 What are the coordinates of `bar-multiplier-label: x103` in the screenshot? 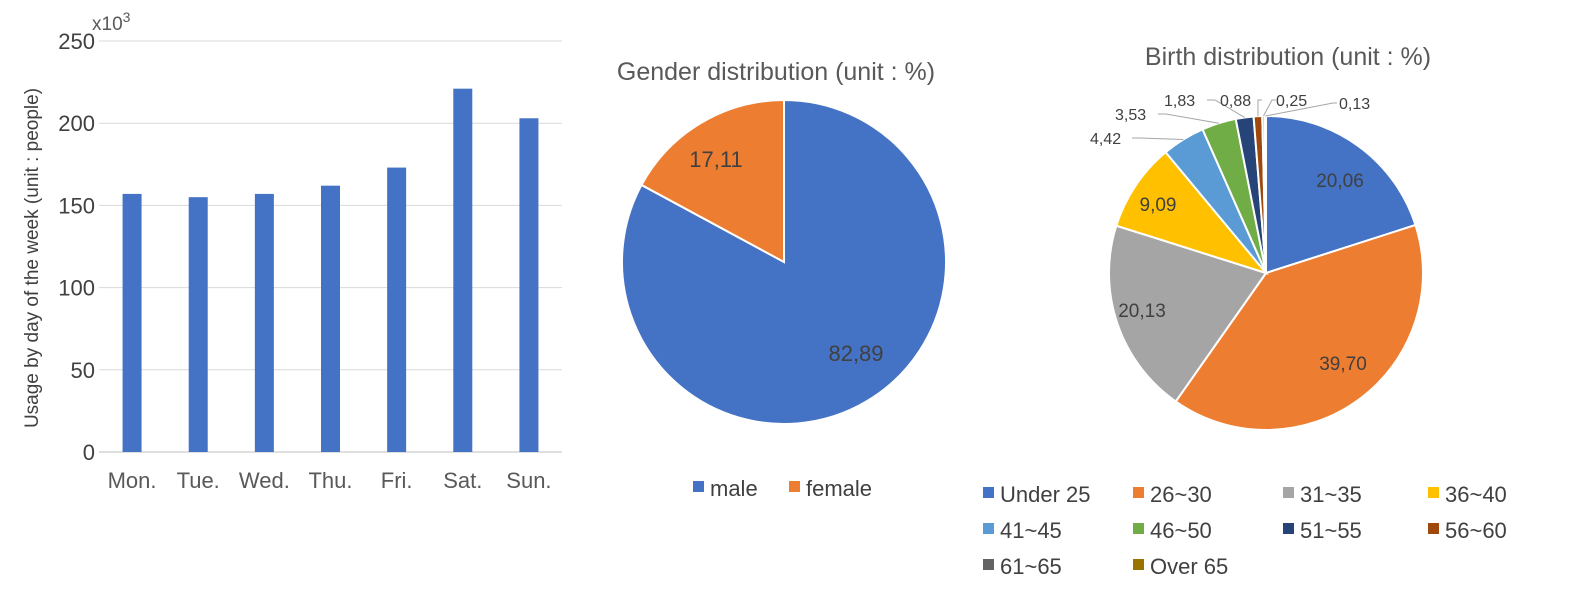 It's located at (111, 22).